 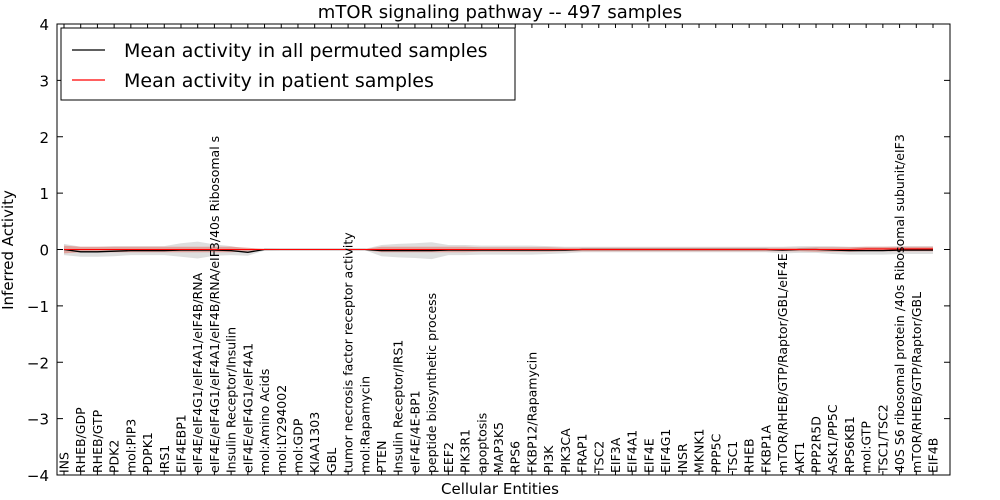 I want to click on x-tick-label: EEF2, so click(x=448, y=457).